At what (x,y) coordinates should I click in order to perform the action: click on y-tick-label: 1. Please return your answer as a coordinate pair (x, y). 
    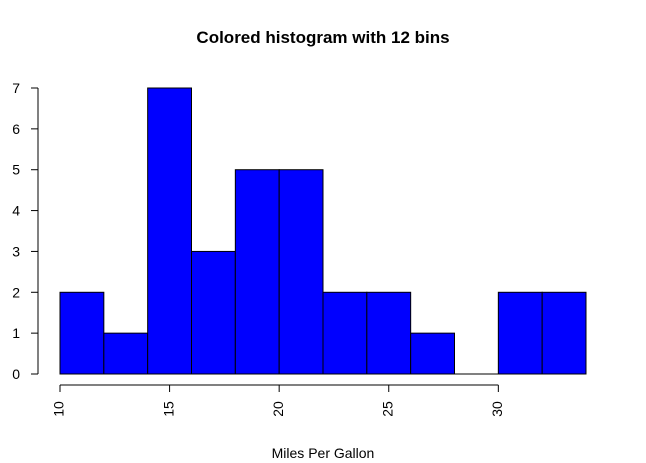
    Looking at the image, I should click on (16, 333).